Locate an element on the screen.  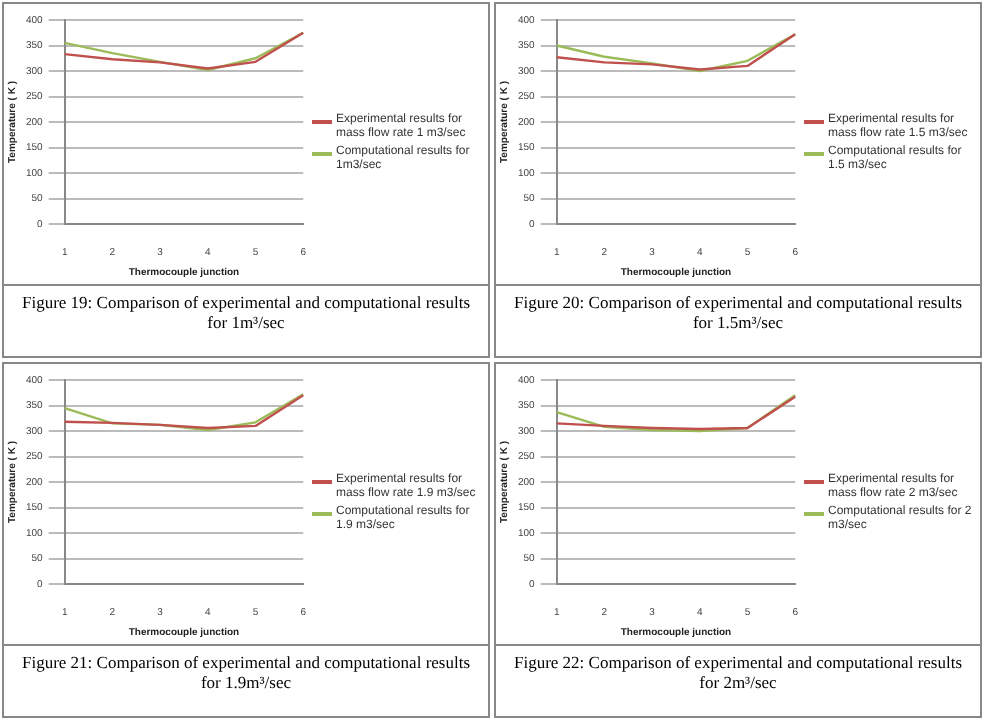
text: Figure 22: Comparison of experimental and computational results for 2m³/sec is located at coordinates (738, 673).